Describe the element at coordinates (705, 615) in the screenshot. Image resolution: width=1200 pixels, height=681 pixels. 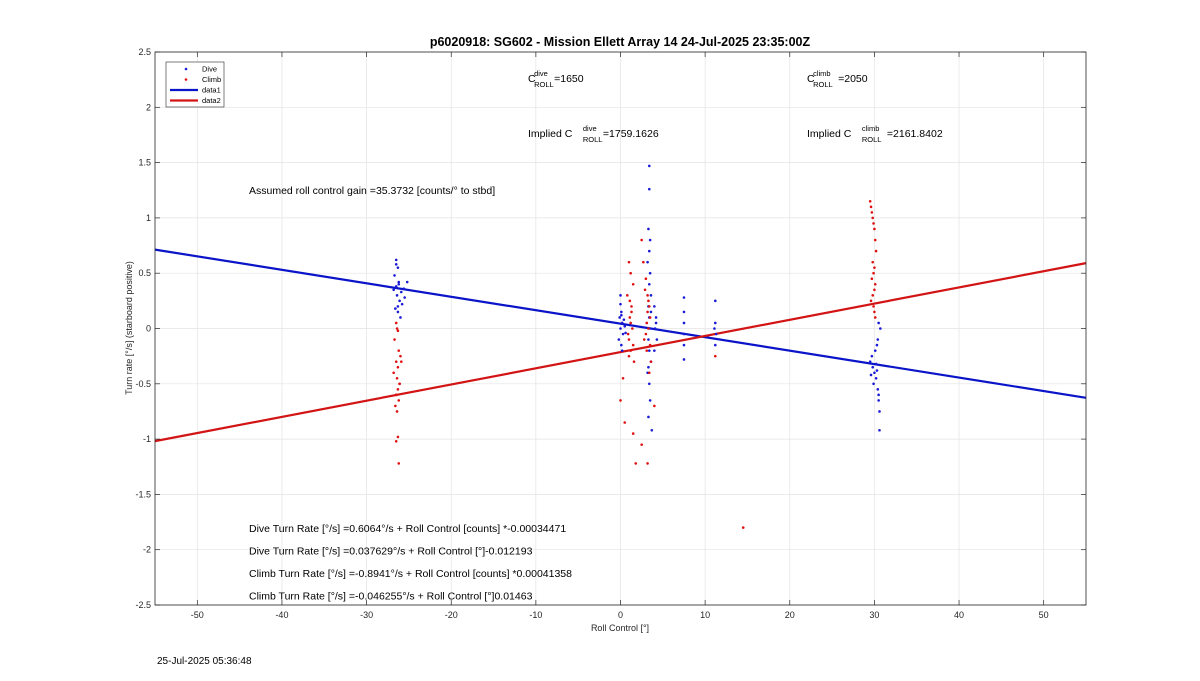
I see `x-tick-label: 10` at that location.